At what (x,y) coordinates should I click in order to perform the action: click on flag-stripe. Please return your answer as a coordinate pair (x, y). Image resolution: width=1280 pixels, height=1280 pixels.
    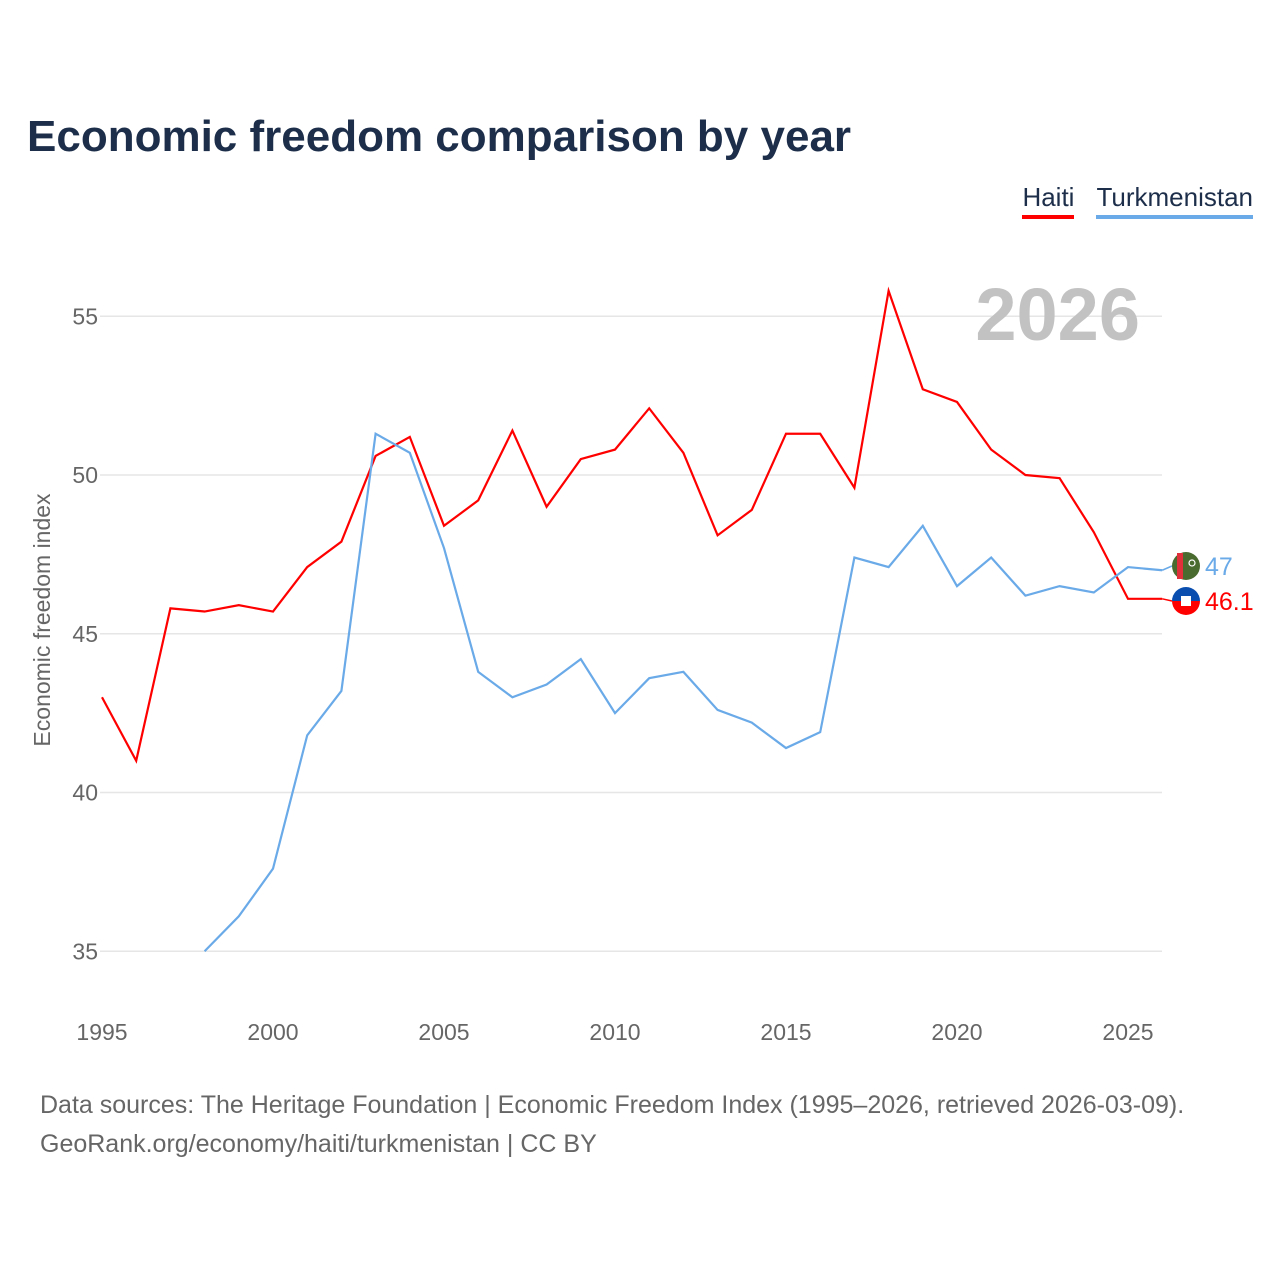
    Looking at the image, I should click on (1180, 566).